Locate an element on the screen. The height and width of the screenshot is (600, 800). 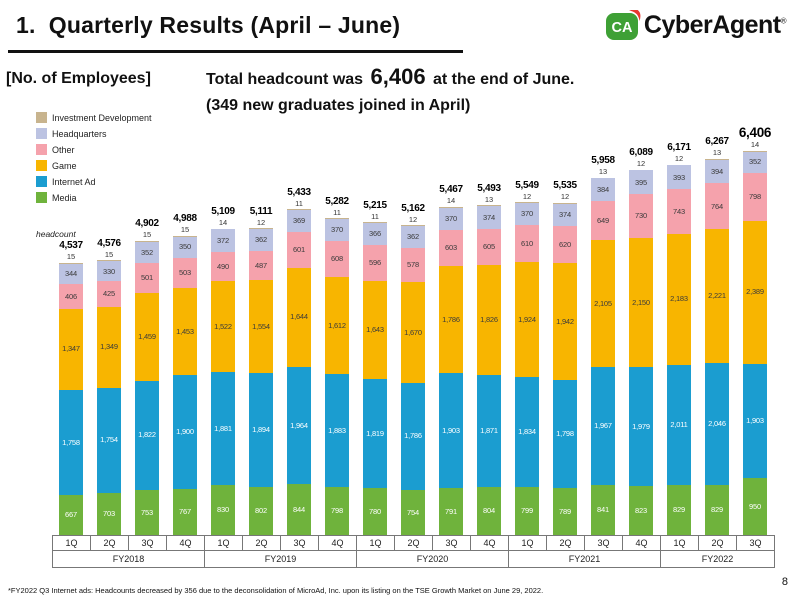
segment-value: 2,150 is located at coordinates (641, 302).